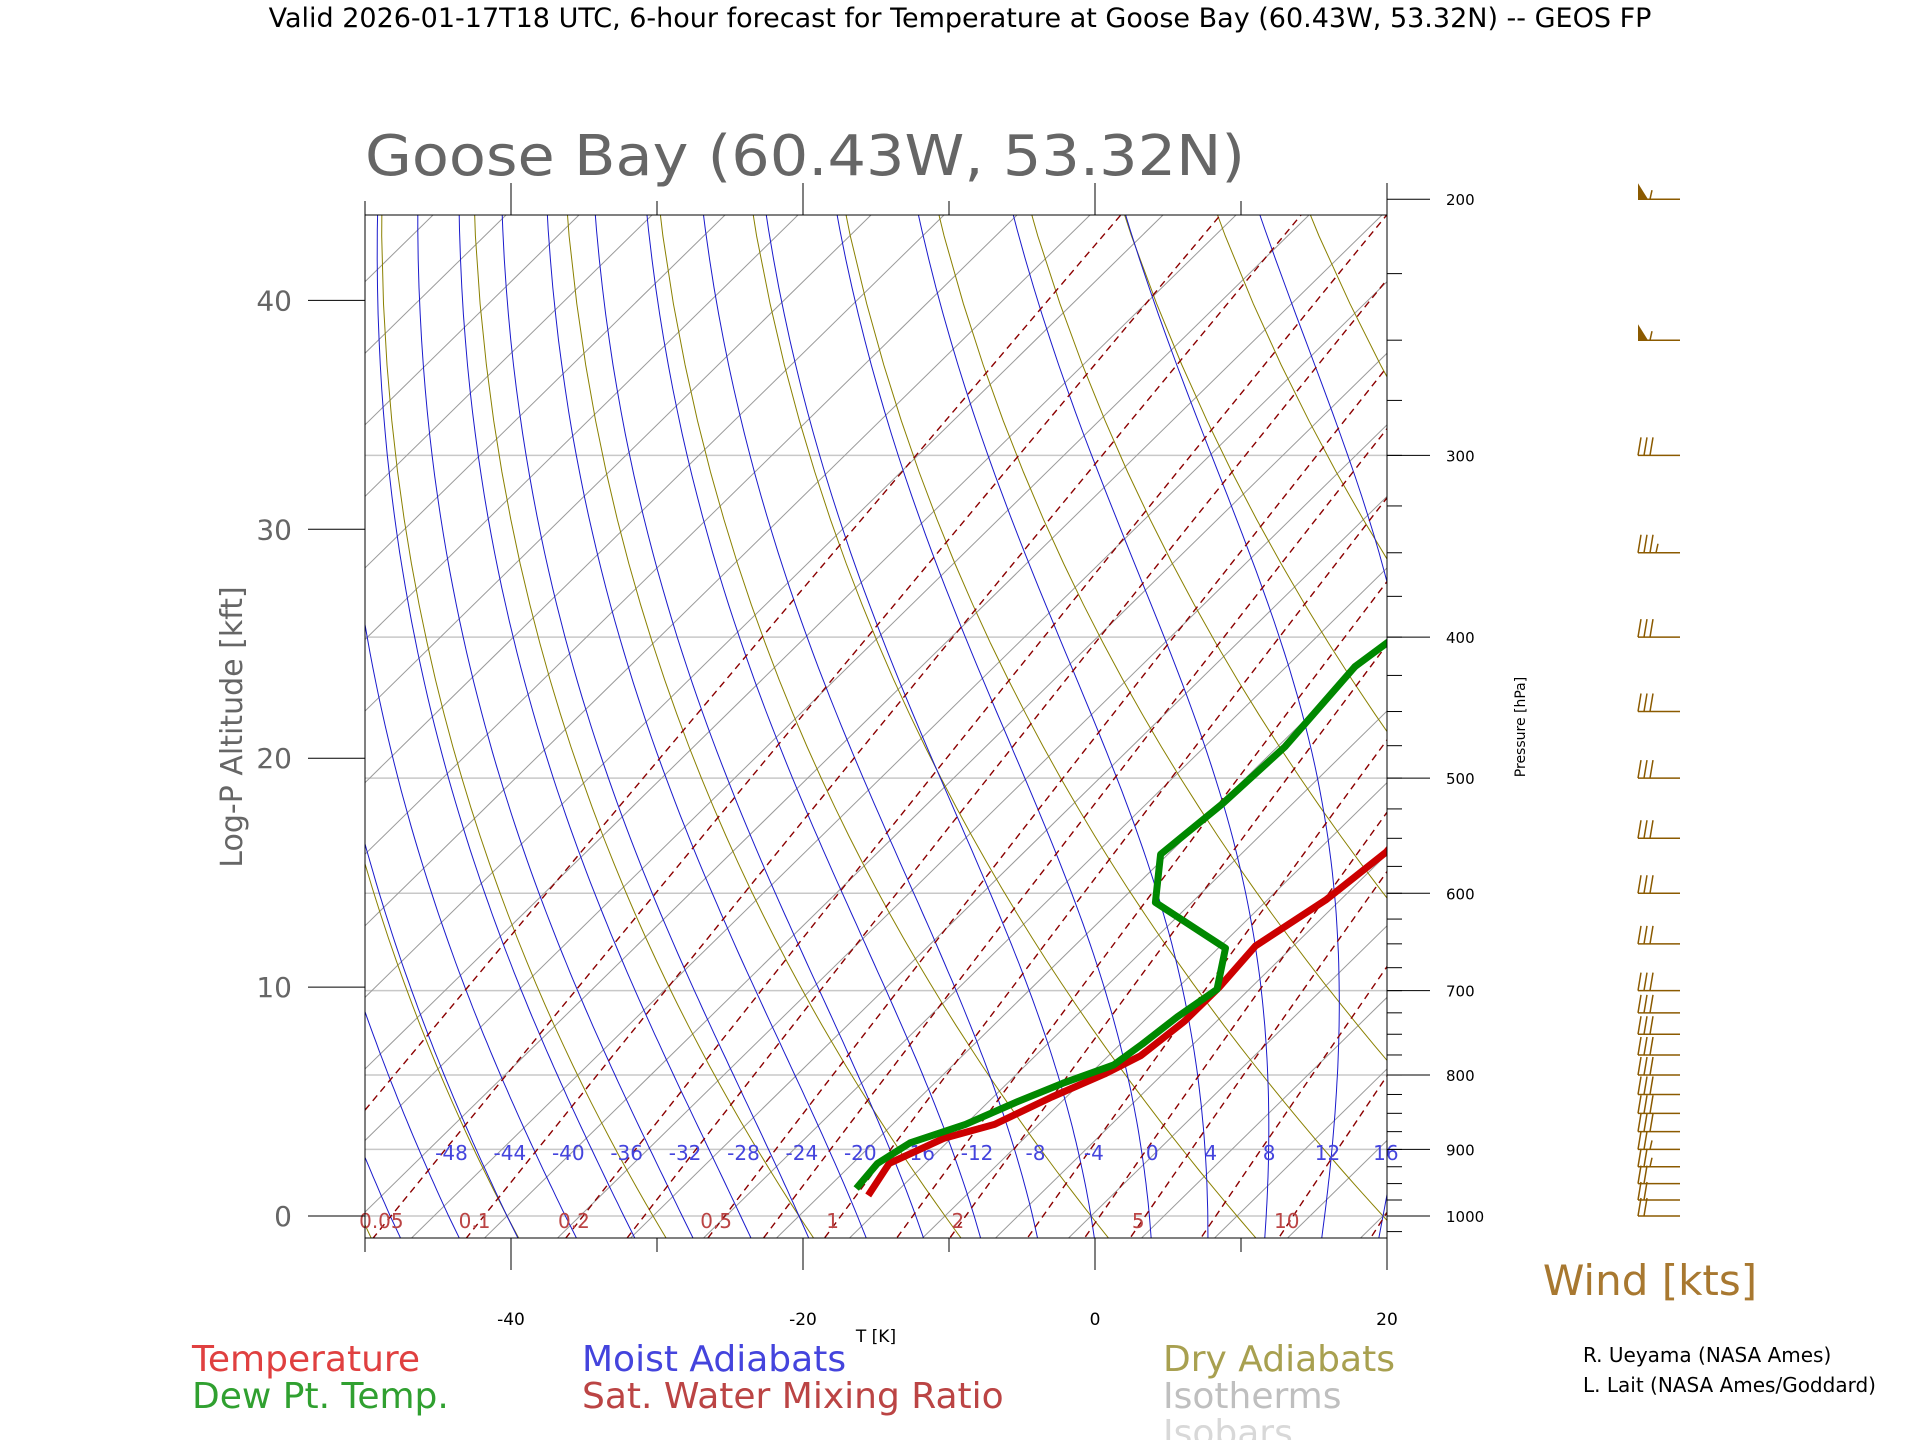 The image size is (1920, 1440). What do you see at coordinates (1460, 779) in the screenshot?
I see `pressure-tick-label: 500` at bounding box center [1460, 779].